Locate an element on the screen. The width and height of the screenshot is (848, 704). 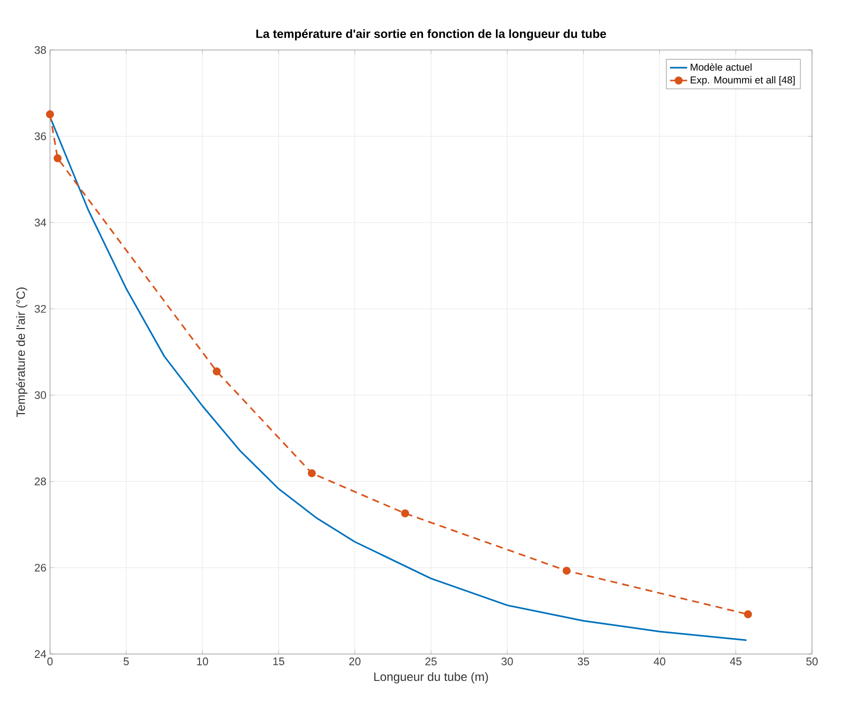
x-tick-label: 25 is located at coordinates (431, 662).